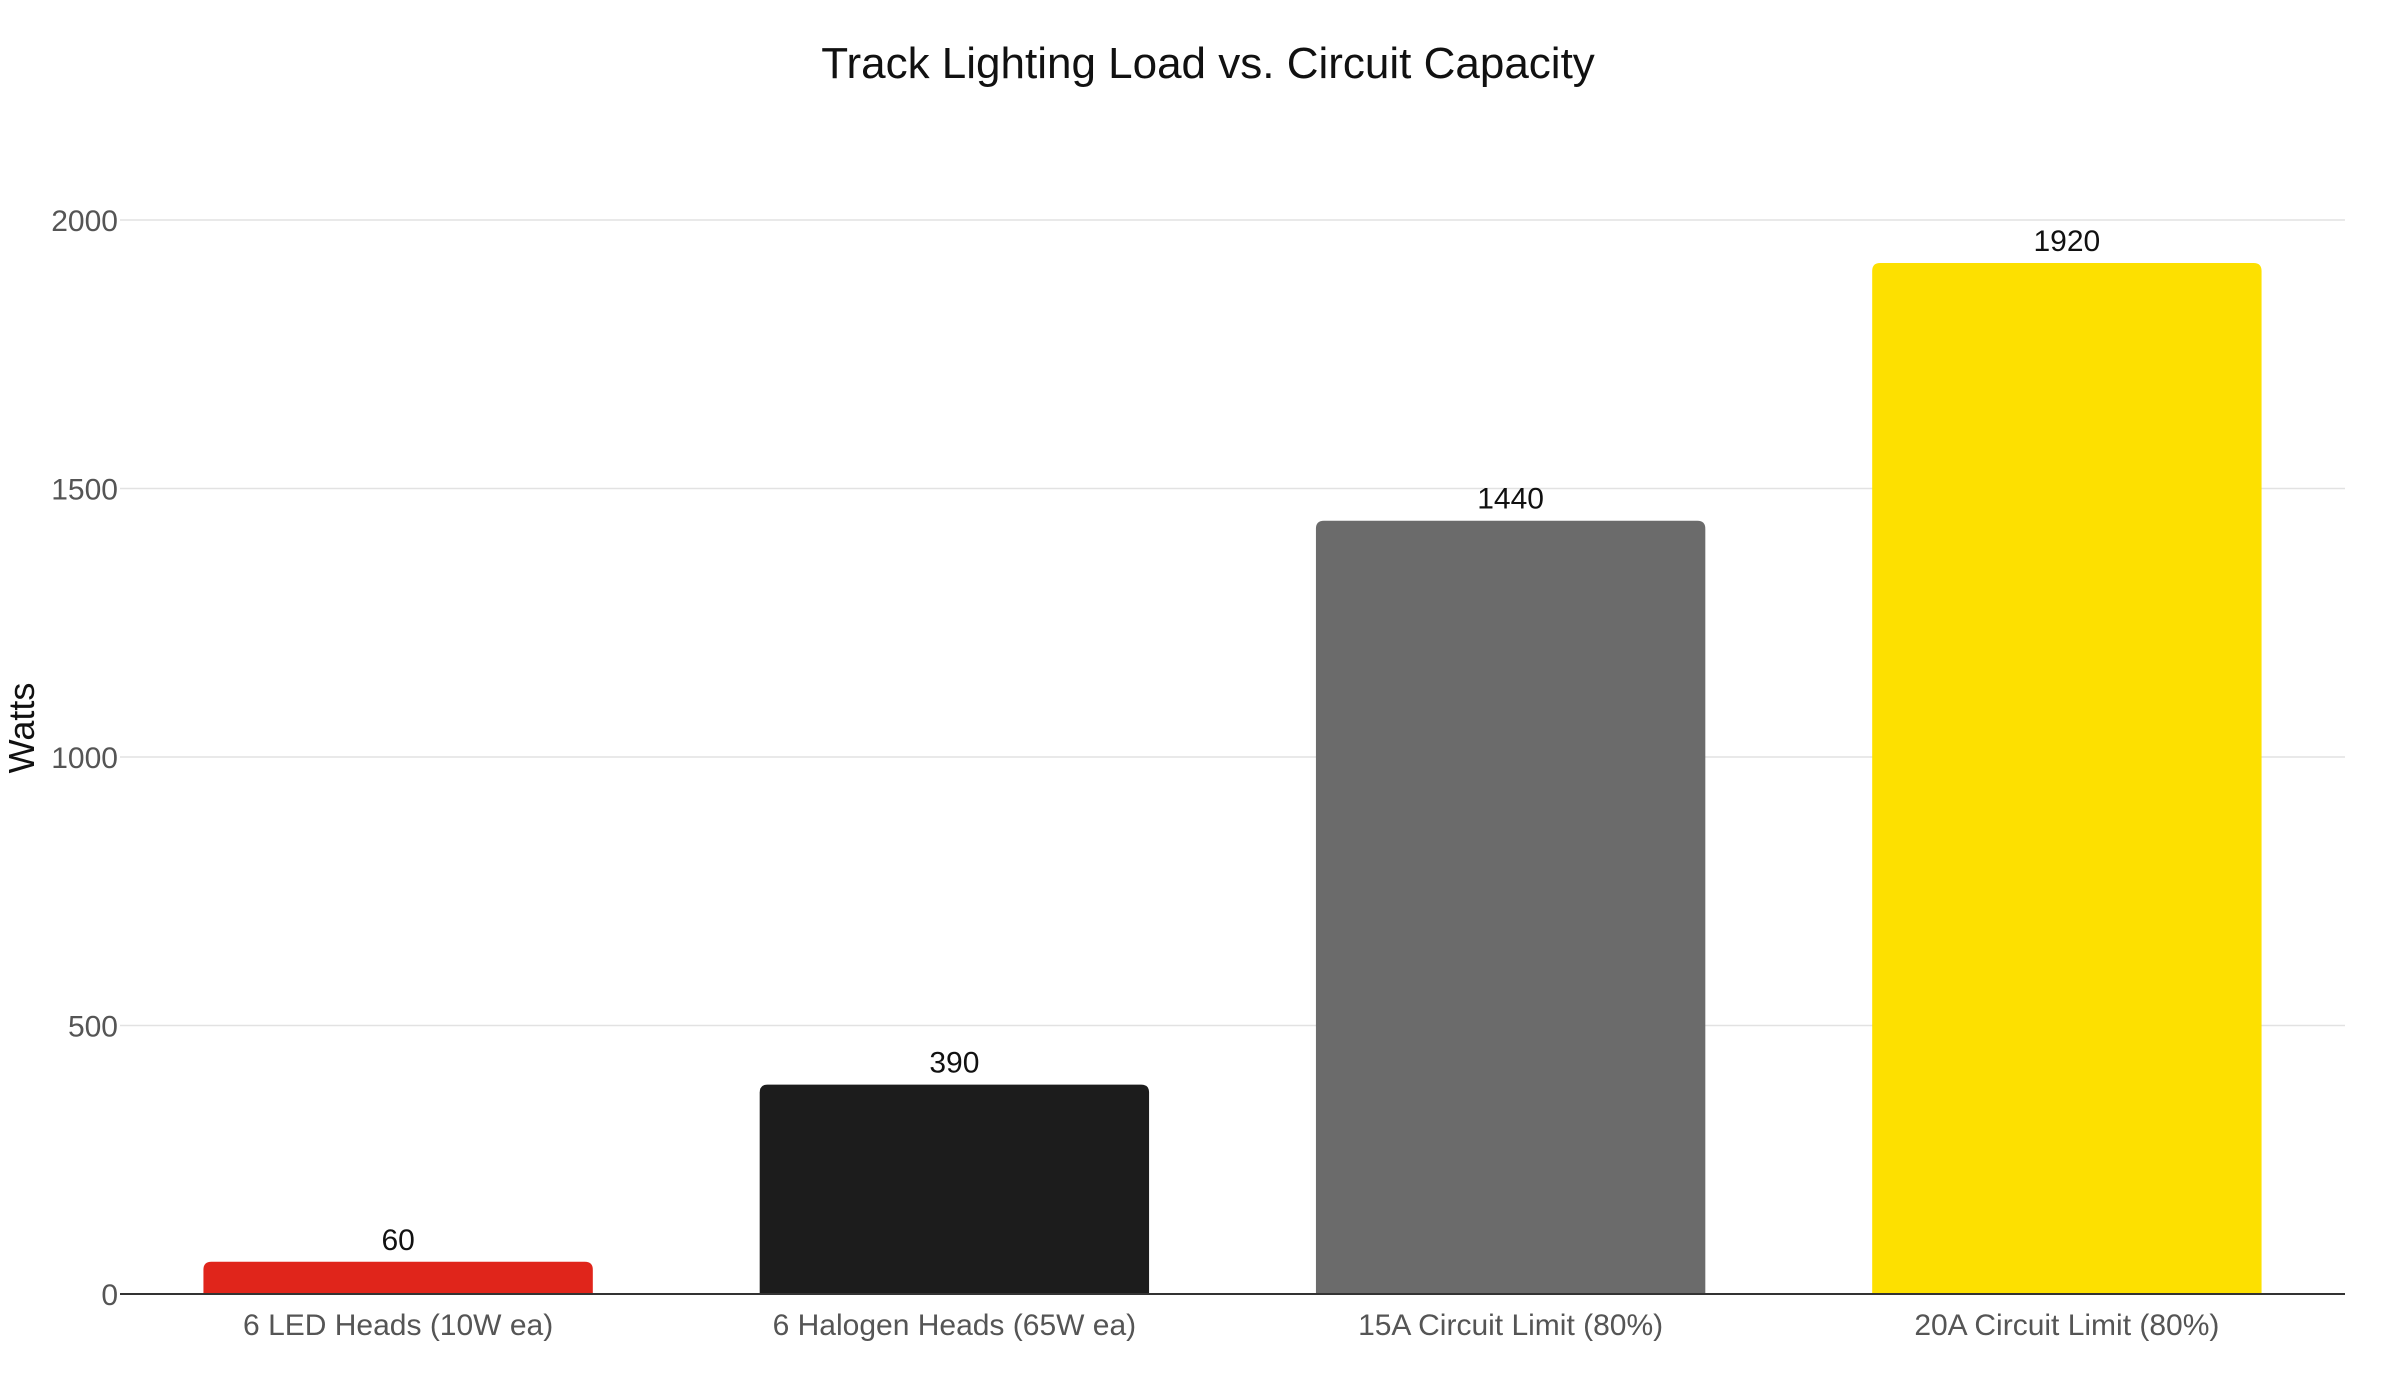 The image size is (2400, 1400). I want to click on bar-value-label: 390, so click(954, 1063).